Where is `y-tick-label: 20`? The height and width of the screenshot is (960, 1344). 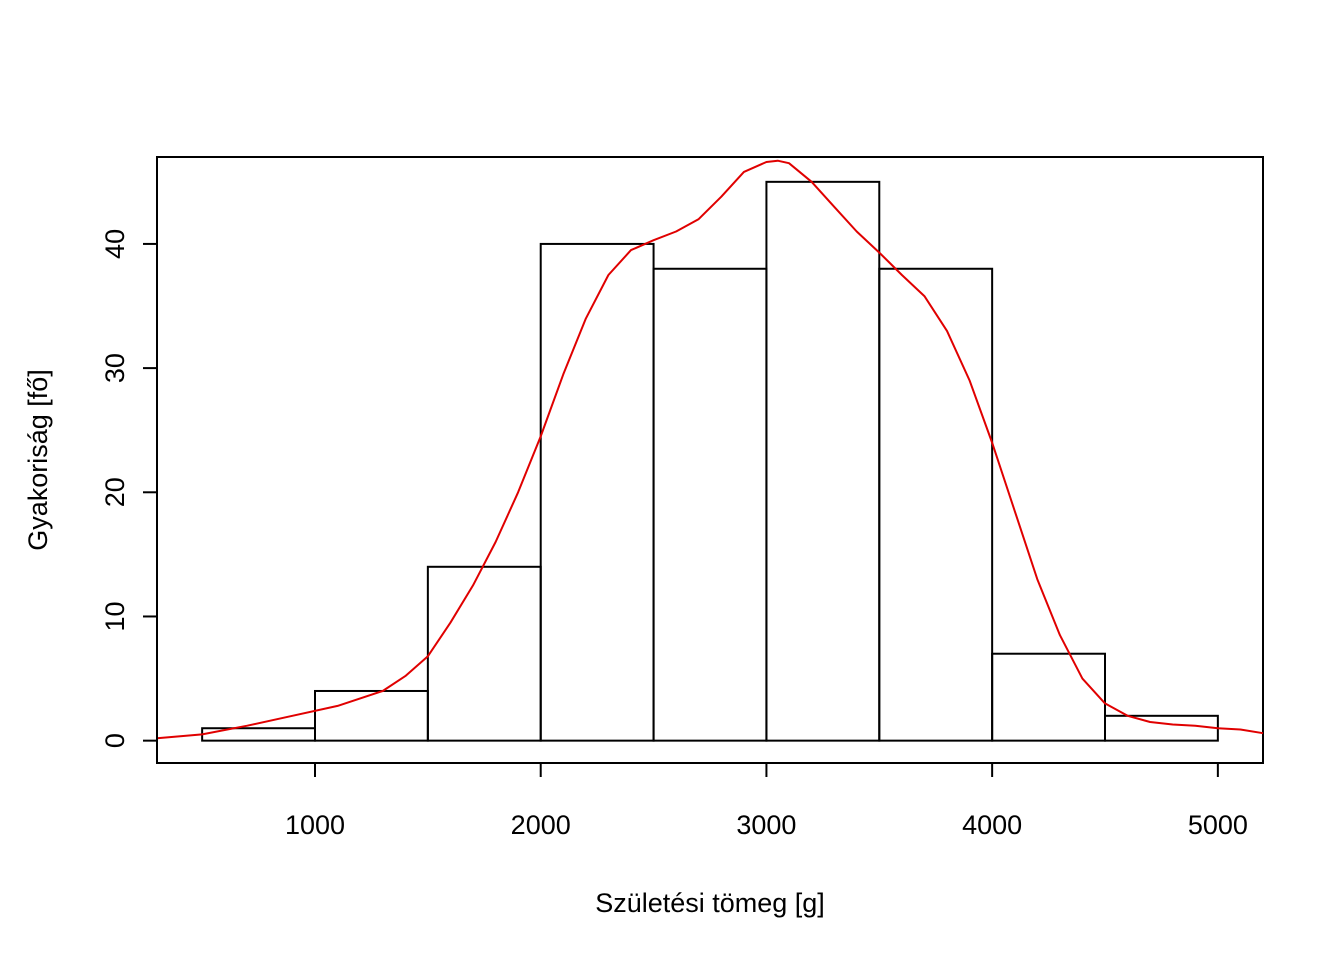
y-tick-label: 20 is located at coordinates (115, 492).